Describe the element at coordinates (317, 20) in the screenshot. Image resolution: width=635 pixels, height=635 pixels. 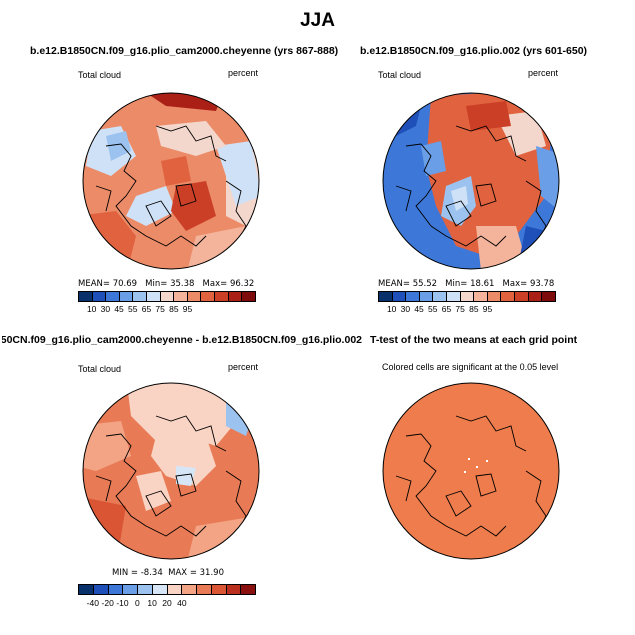
I see `figure-title: JJA` at that location.